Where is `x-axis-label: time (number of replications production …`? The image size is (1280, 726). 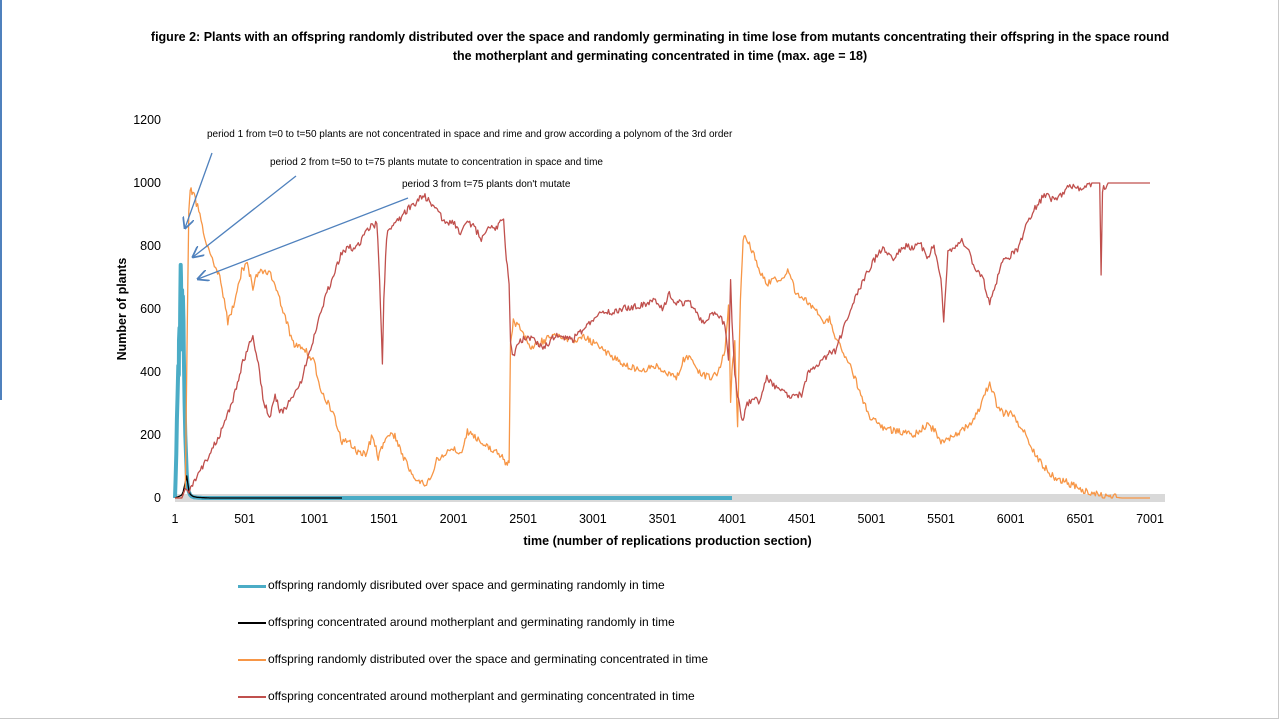 x-axis-label: time (number of replications production … is located at coordinates (667, 541).